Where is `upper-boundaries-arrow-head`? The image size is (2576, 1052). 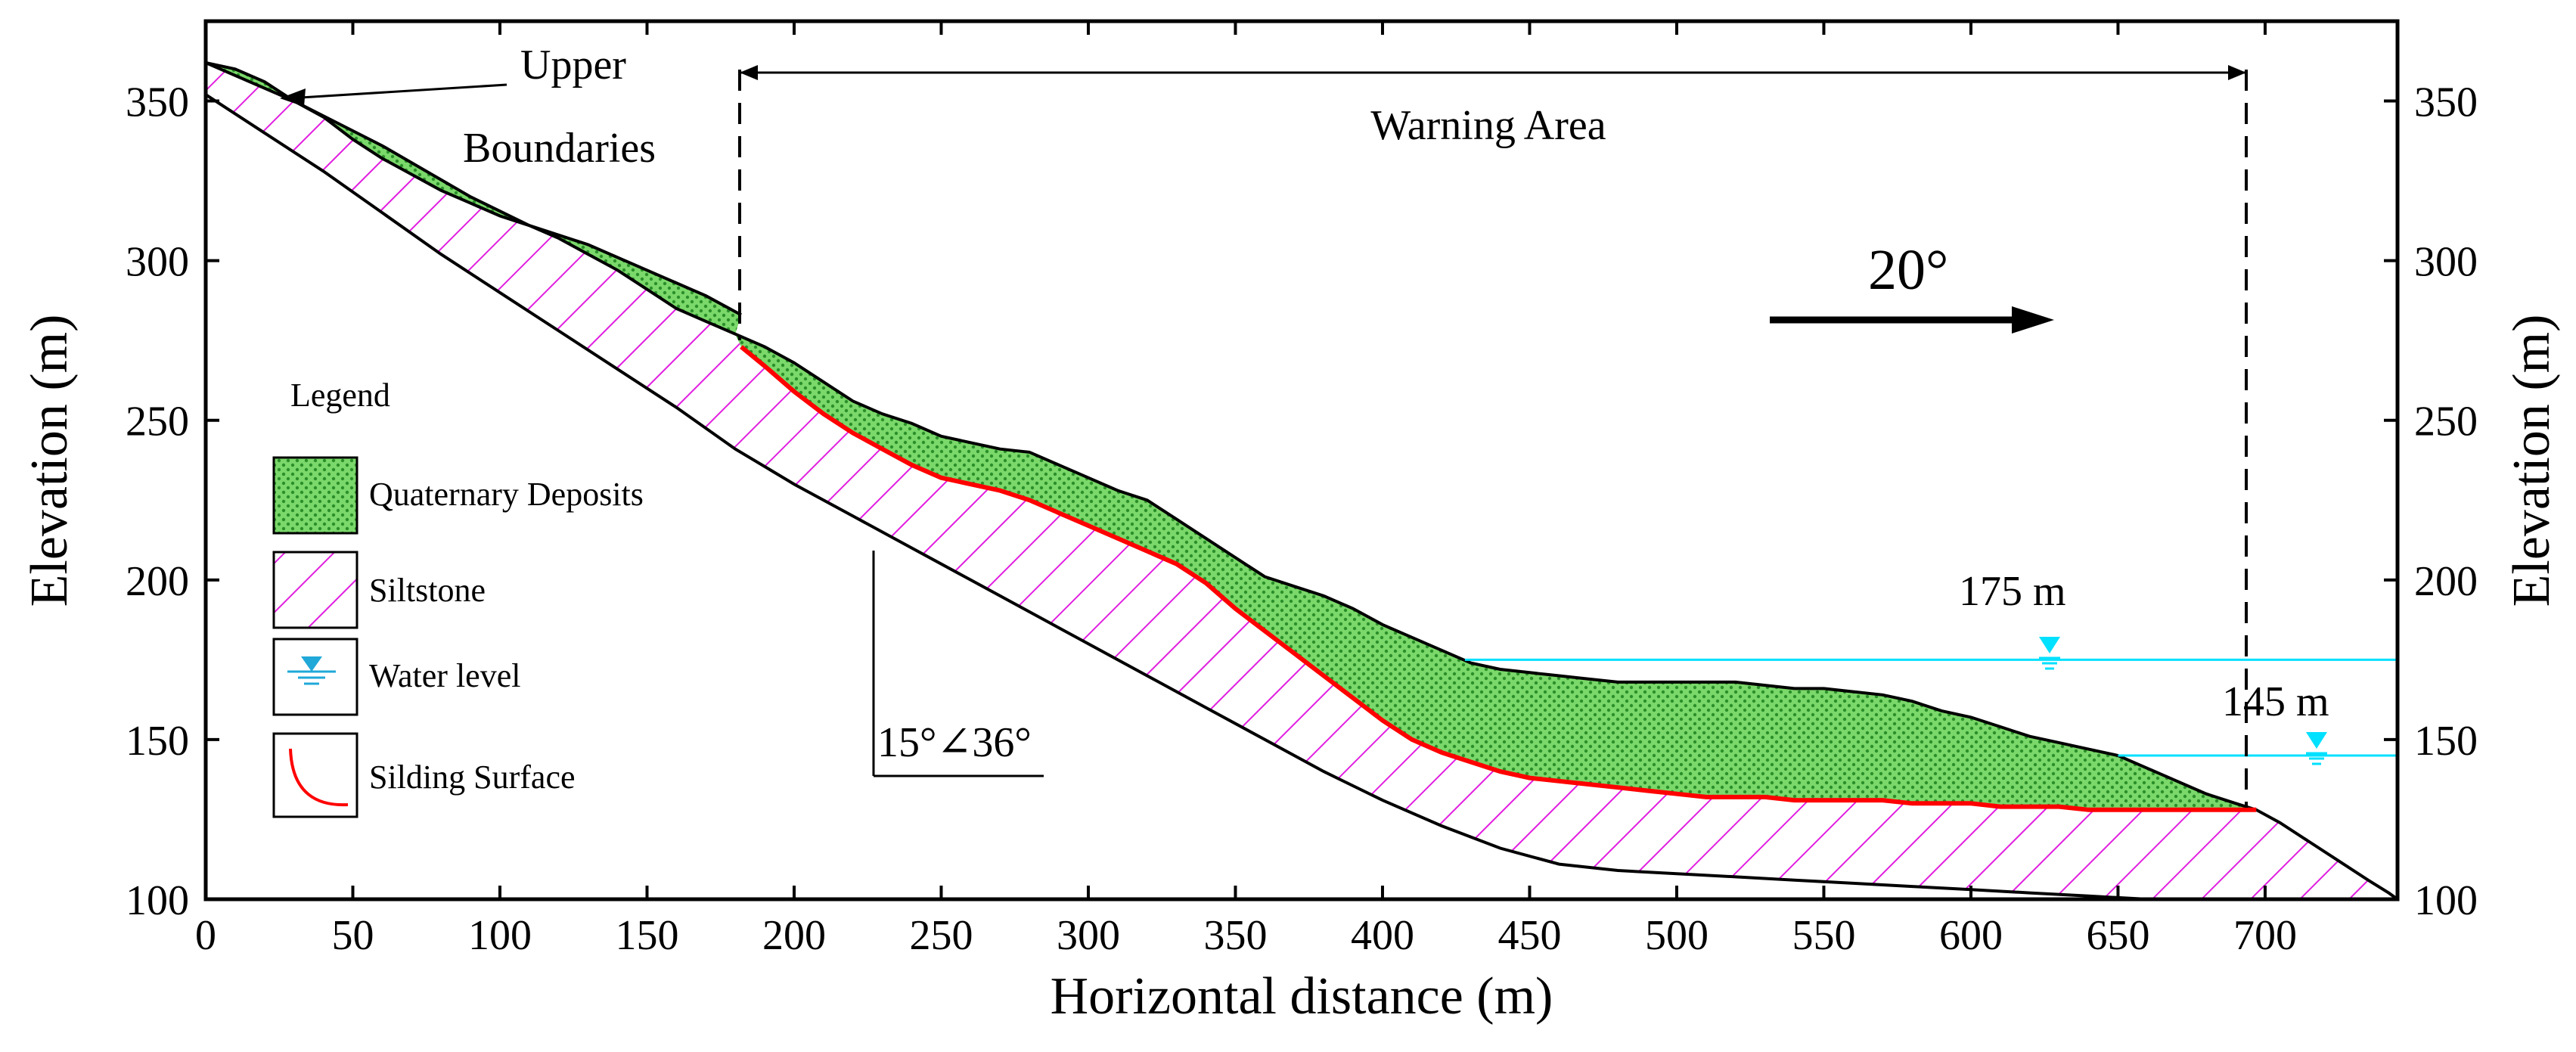 upper-boundaries-arrow-head is located at coordinates (293, 97).